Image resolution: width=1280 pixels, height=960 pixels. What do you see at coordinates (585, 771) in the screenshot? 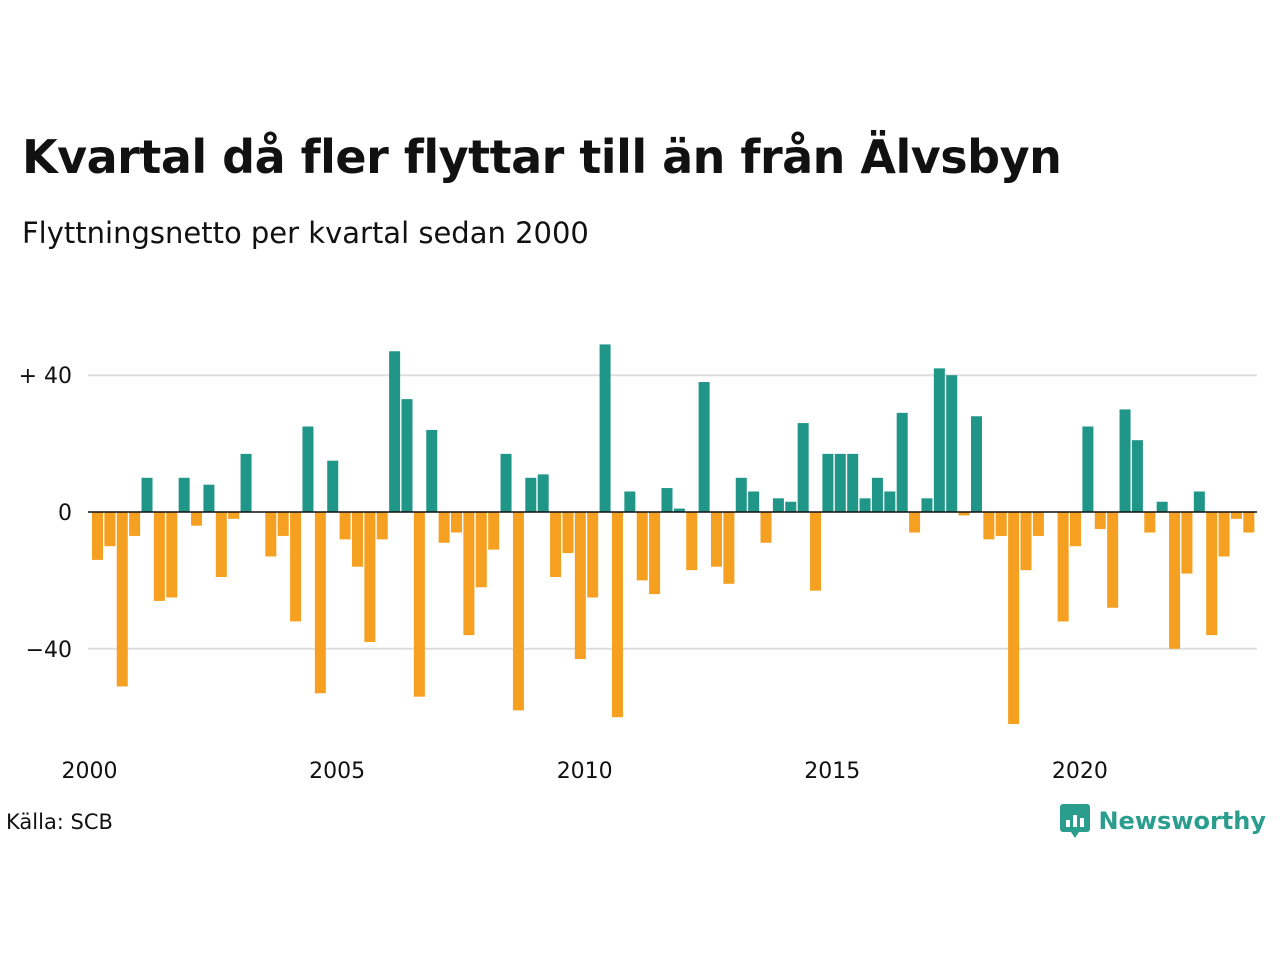
I see `x-tick-label: 2010` at bounding box center [585, 771].